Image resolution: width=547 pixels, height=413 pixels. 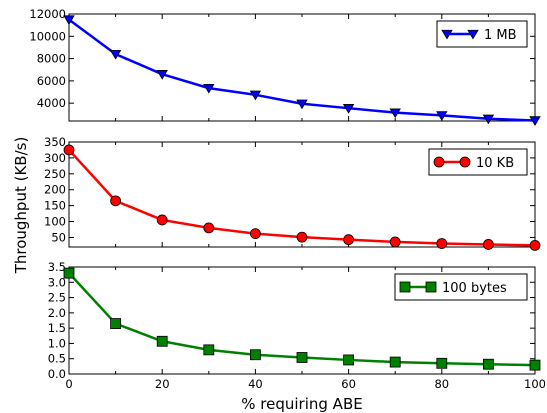 I want to click on y-tick-label: 250, so click(x=55, y=174).